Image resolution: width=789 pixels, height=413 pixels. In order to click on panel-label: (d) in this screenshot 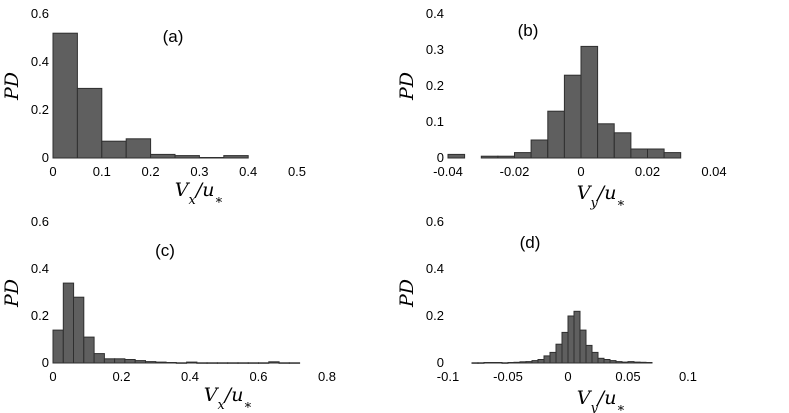, I will do `click(530, 242)`.